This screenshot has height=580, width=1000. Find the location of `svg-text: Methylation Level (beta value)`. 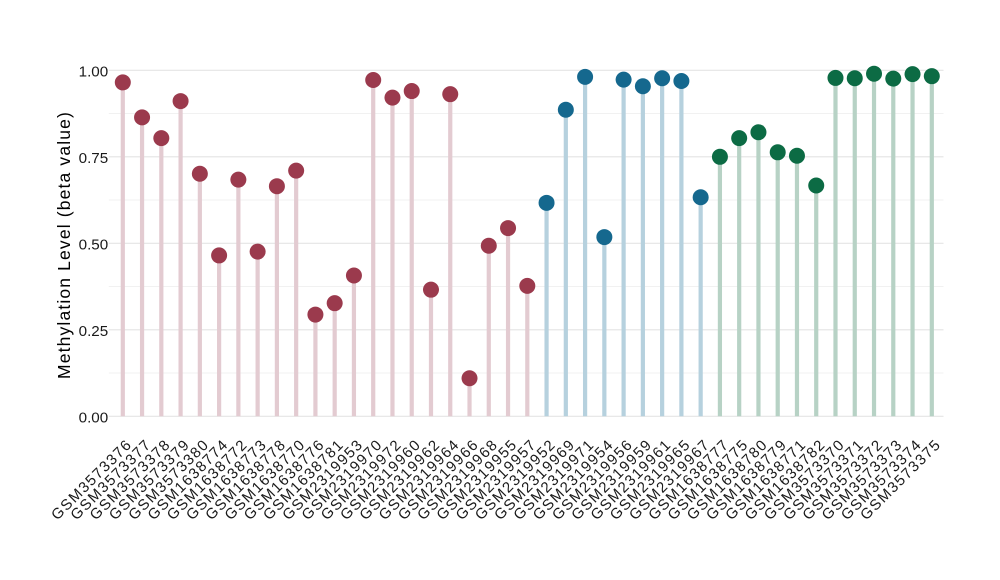

svg-text: Methylation Level (beta value) is located at coordinates (64, 245).